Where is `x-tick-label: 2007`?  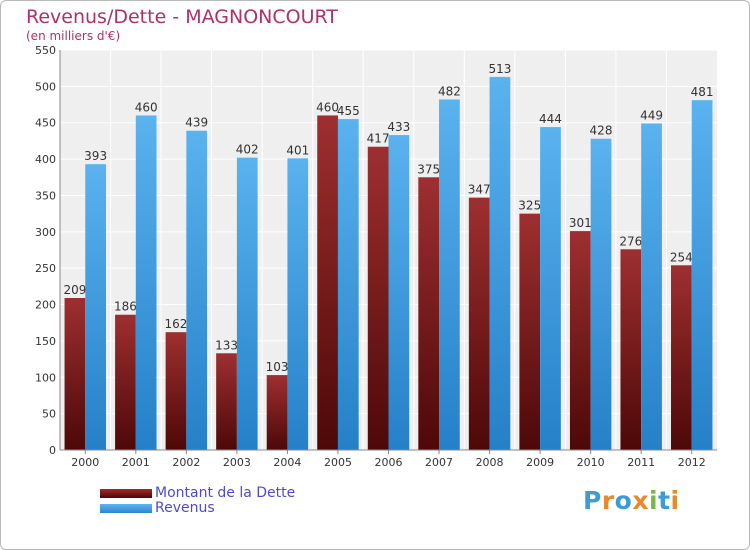
x-tick-label: 2007 is located at coordinates (439, 462).